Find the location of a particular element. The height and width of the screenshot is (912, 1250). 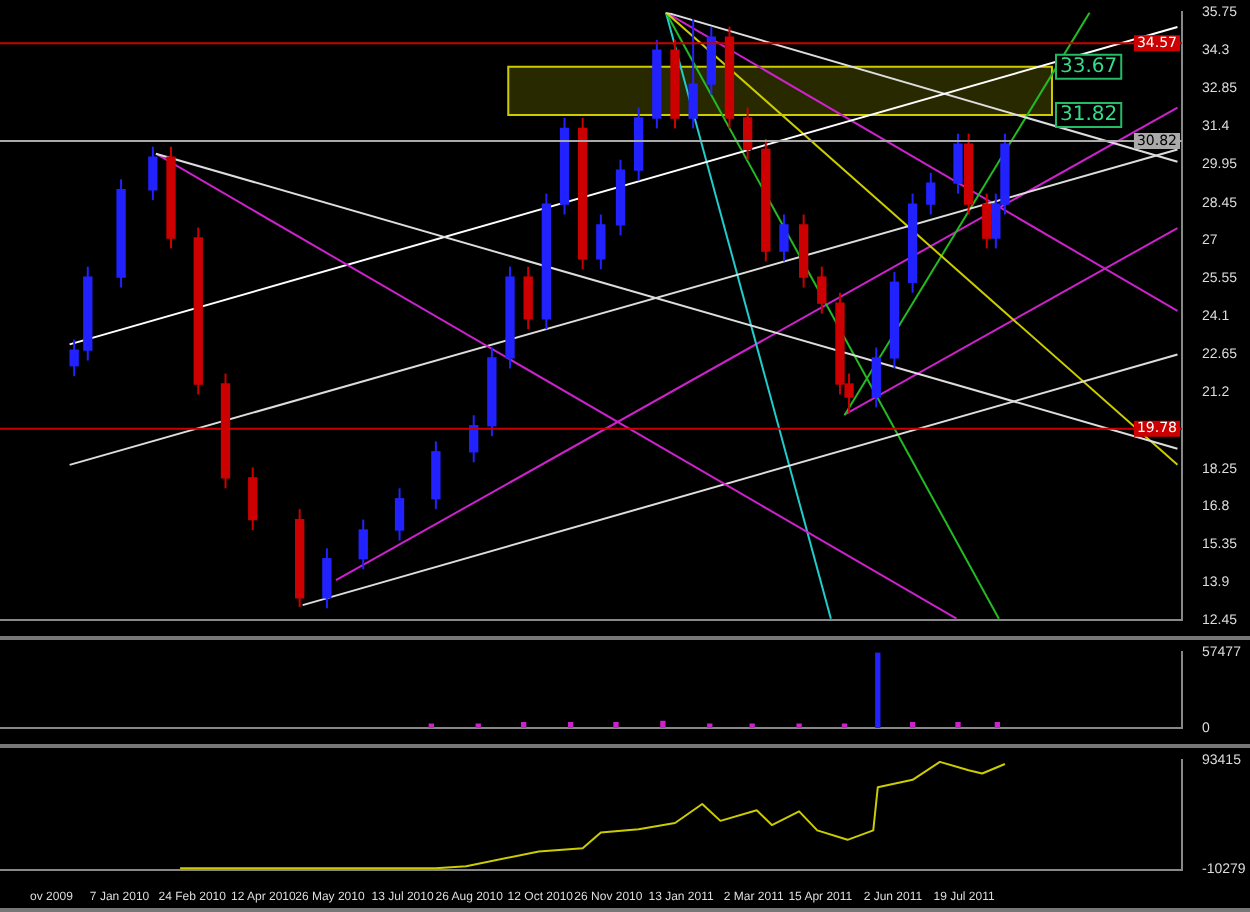

annotation: 31.82 is located at coordinates (1088, 115).